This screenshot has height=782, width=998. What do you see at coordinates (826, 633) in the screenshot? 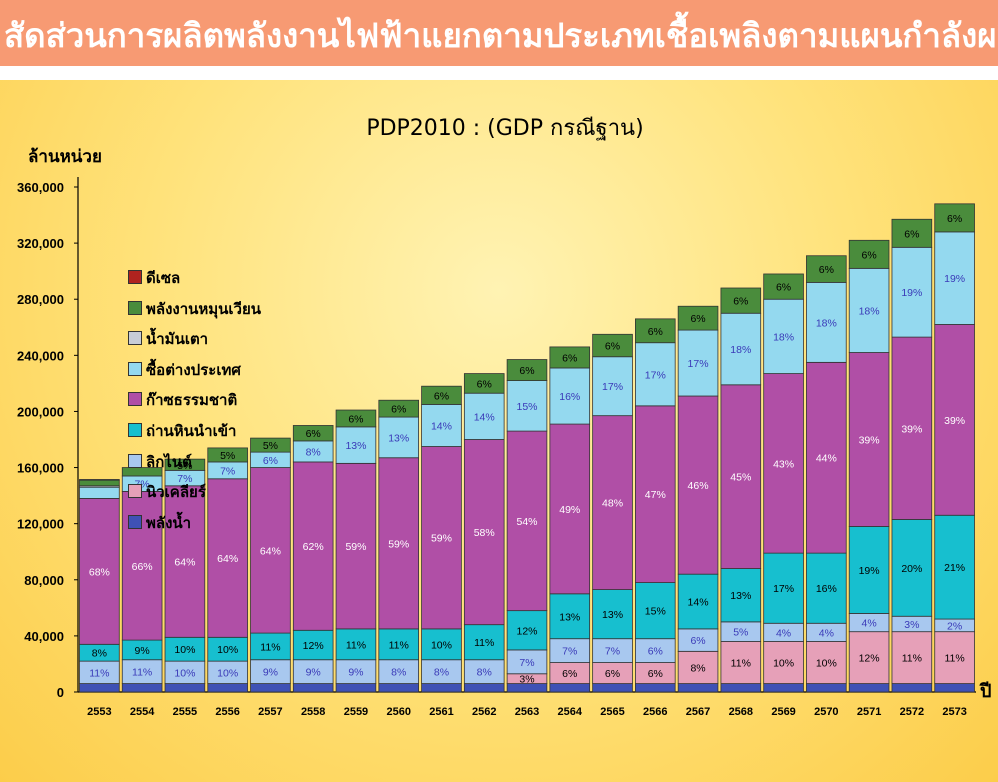
I see `segment-label: 4%` at bounding box center [826, 633].